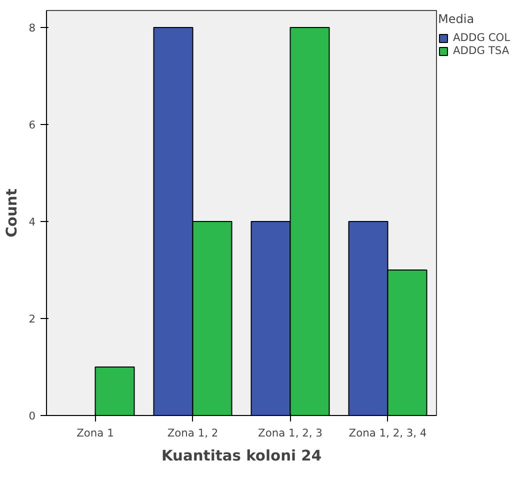 The width and height of the screenshot is (519, 479). What do you see at coordinates (32, 125) in the screenshot?
I see `y-tick-label: 6` at bounding box center [32, 125].